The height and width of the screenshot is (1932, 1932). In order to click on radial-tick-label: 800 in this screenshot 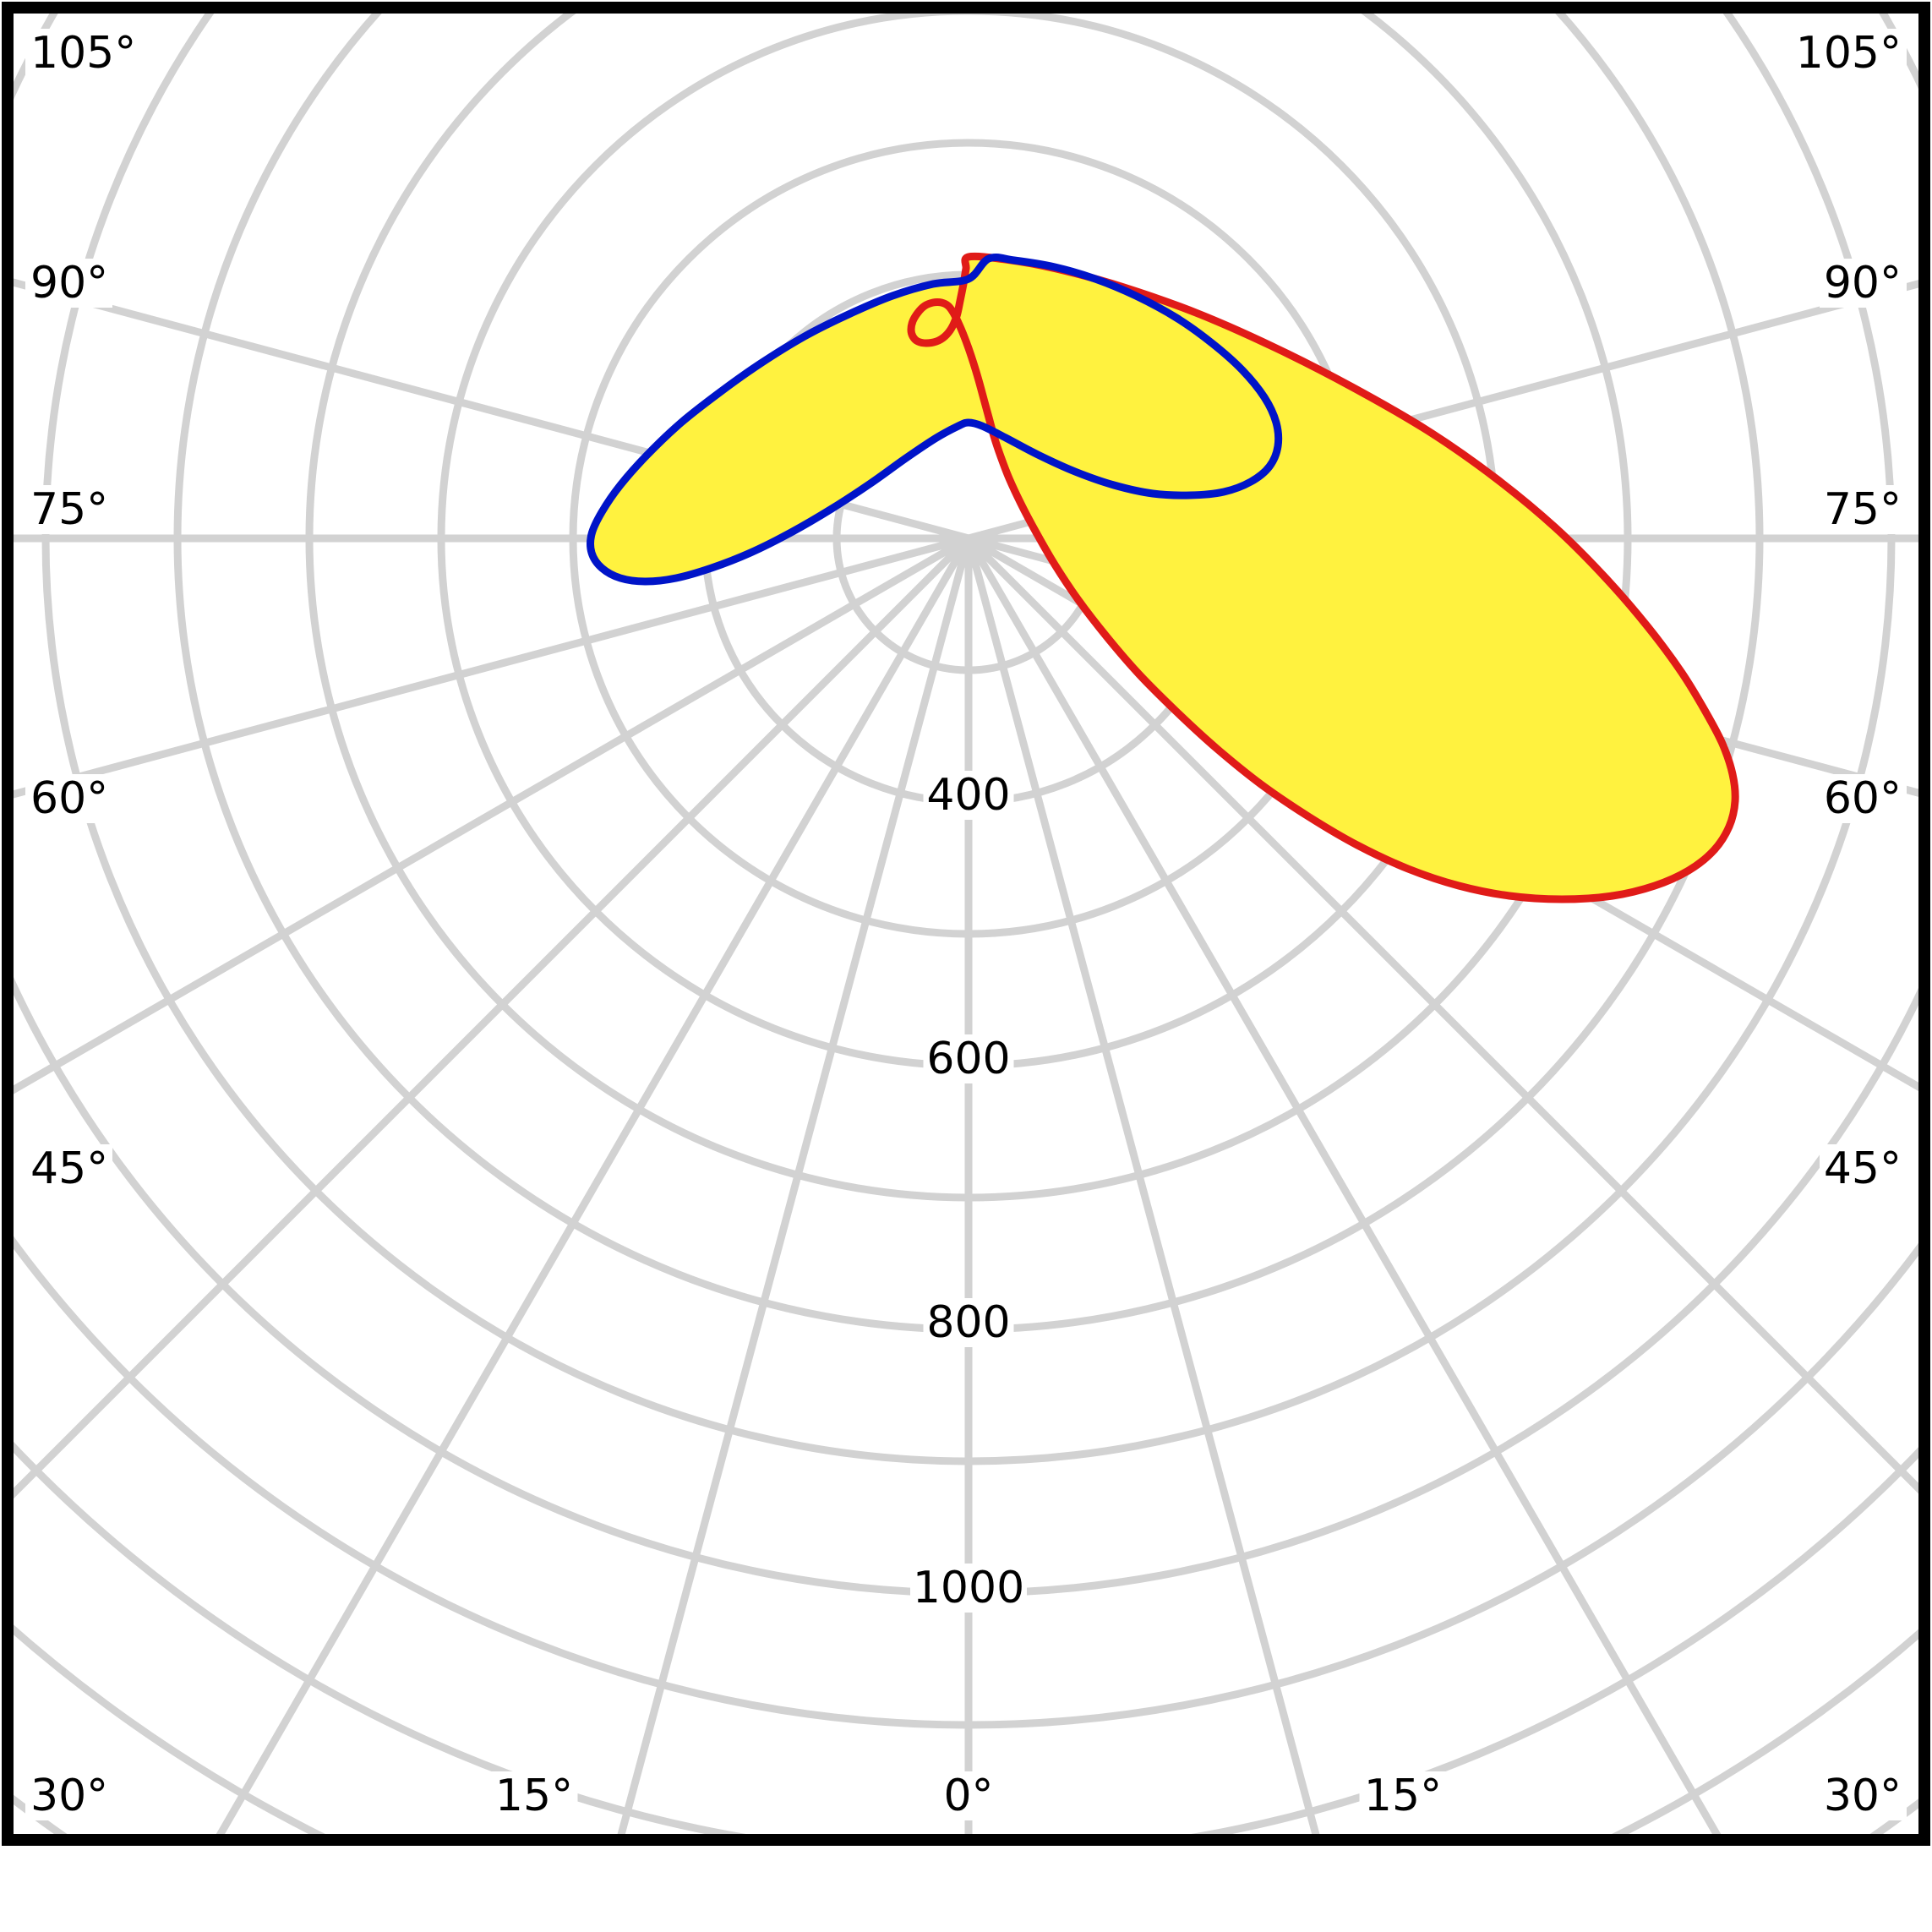, I will do `click(968, 1322)`.